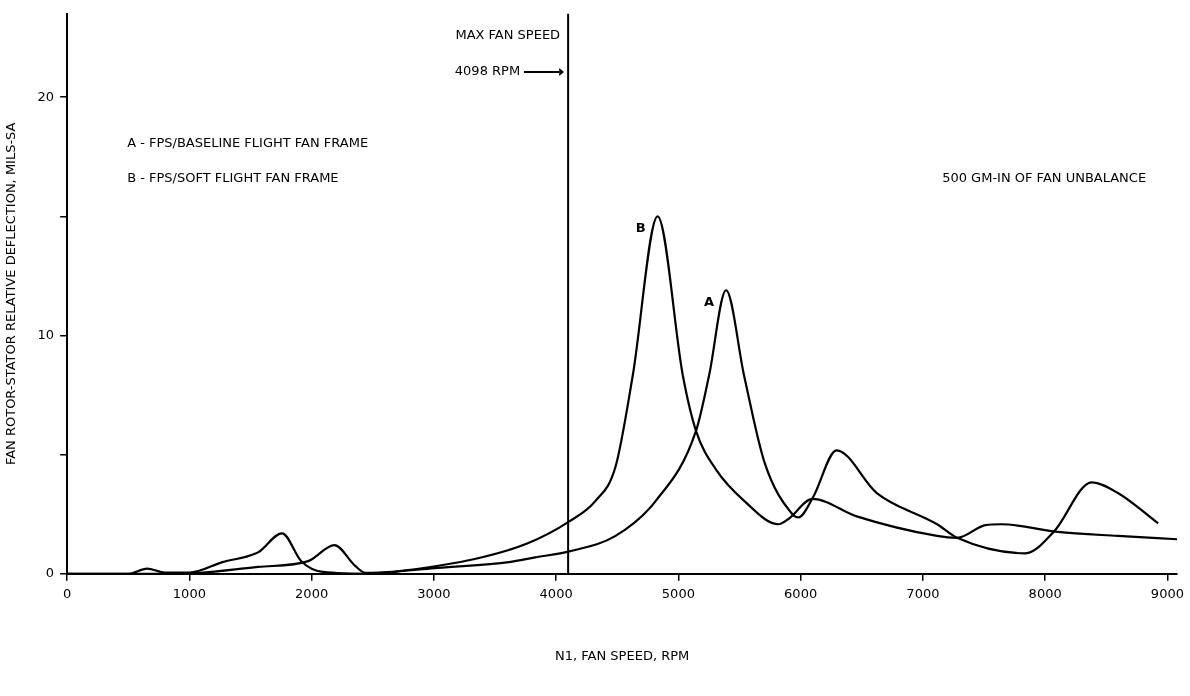  I want to click on y-tick-label: 0, so click(50, 573).